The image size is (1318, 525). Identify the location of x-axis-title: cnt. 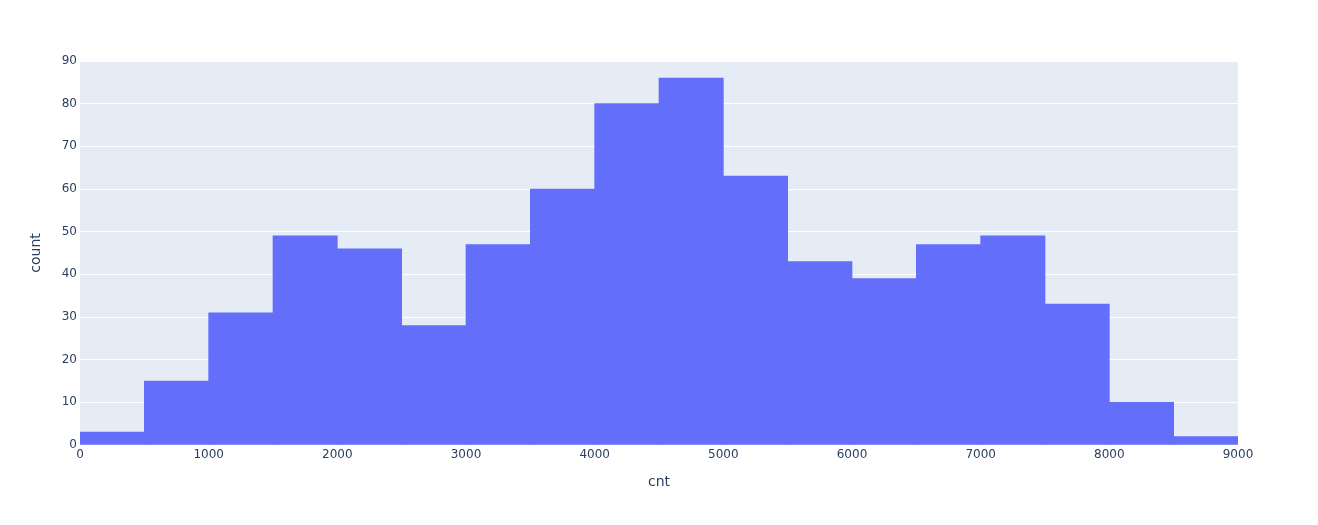
(659, 481).